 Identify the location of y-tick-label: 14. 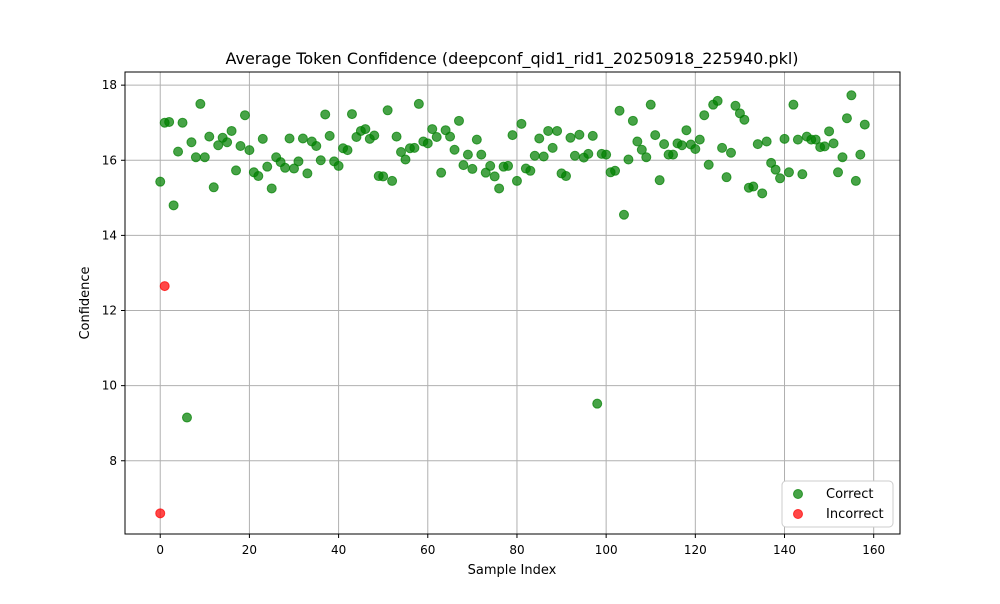
(109, 235).